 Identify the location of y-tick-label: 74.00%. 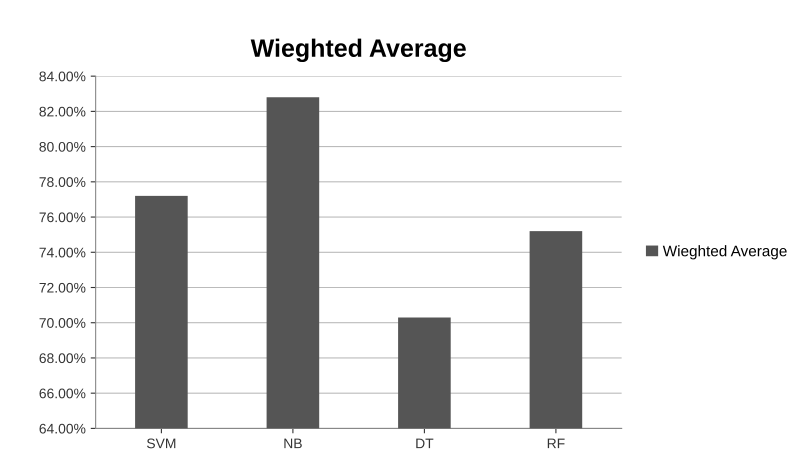
(63, 253).